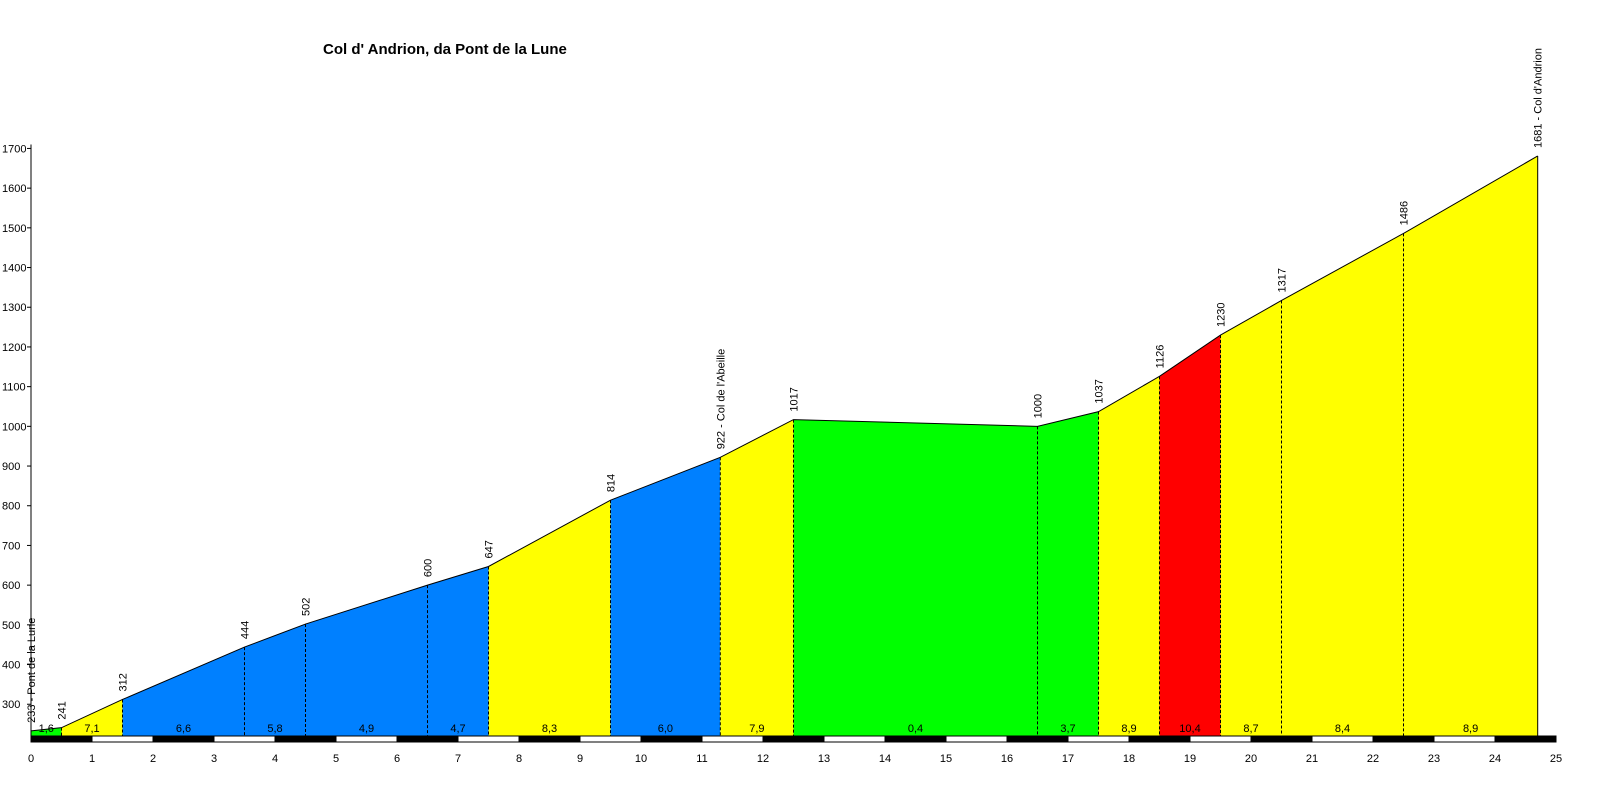 This screenshot has height=800, width=1600. Describe the element at coordinates (580, 759) in the screenshot. I see `x-tick-label: 9` at that location.